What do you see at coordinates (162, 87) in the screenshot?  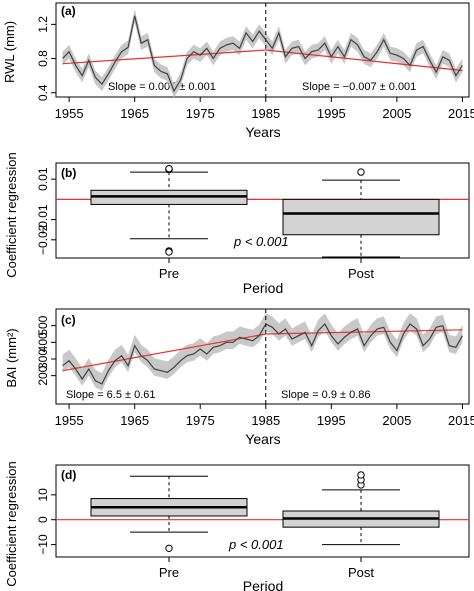 I see `panel-a-slope-pre: Slope = 0.005 ± 0.001` at bounding box center [162, 87].